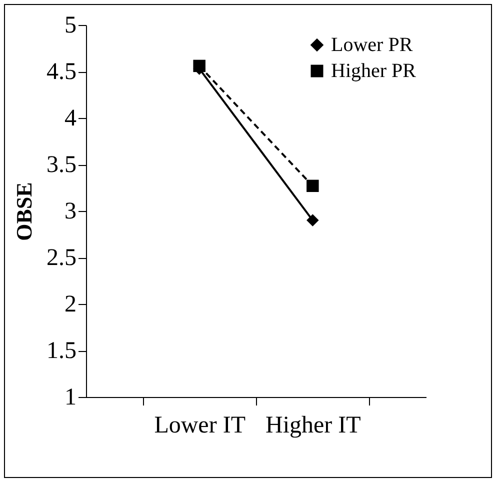 This screenshot has height=482, width=498. I want to click on y-tick-label: 2.5, so click(61, 258).